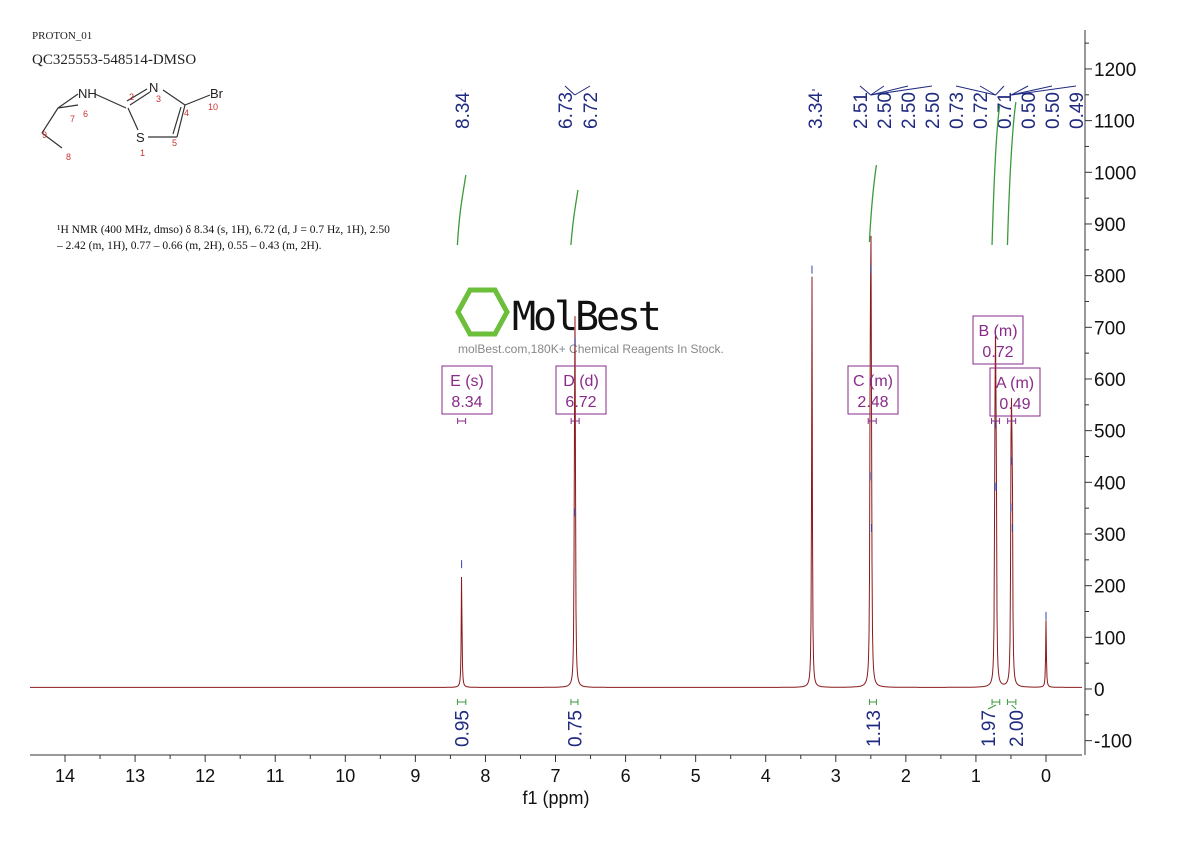 This screenshot has width=1190, height=841. I want to click on y-tick-label: 700, so click(1110, 328).